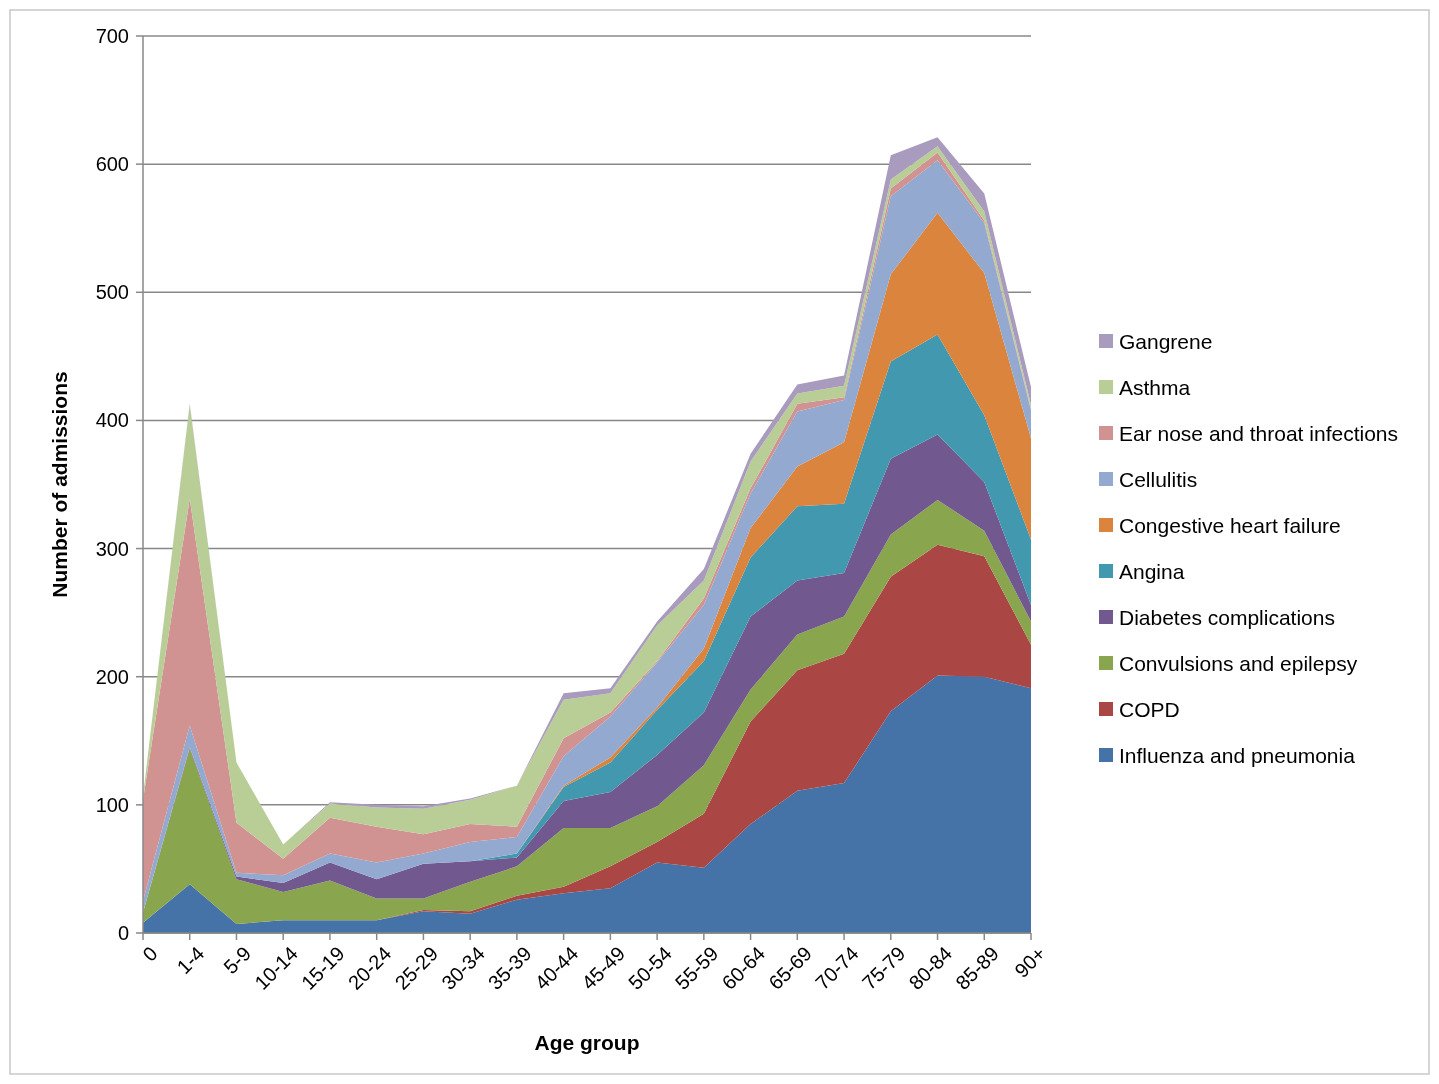 Image resolution: width=1439 pixels, height=1084 pixels. Describe the element at coordinates (1259, 434) in the screenshot. I see `legend-label: Ear nose and throat infections` at that location.